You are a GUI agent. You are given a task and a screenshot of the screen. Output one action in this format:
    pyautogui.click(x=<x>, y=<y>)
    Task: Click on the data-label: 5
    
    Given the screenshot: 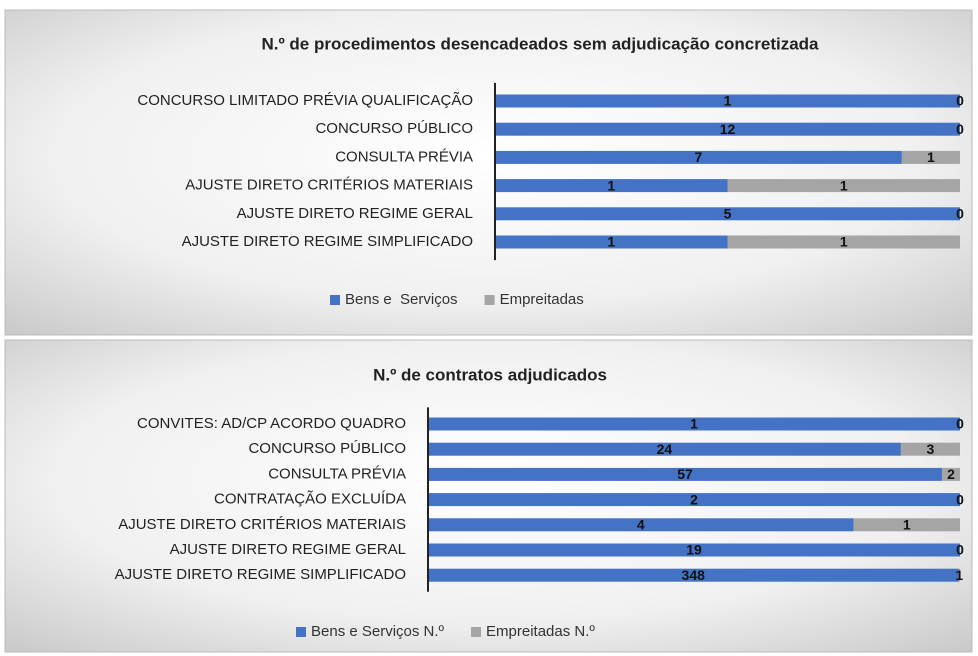 What is the action you would take?
    pyautogui.click(x=728, y=214)
    